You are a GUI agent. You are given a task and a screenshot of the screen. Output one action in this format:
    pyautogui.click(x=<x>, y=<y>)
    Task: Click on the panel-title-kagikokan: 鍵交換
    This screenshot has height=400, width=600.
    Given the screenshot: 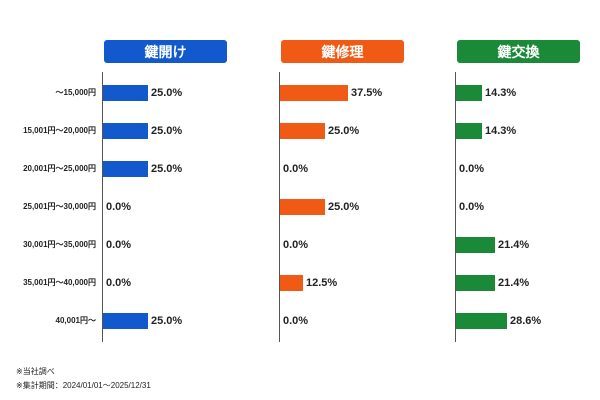 What is the action you would take?
    pyautogui.click(x=518, y=51)
    